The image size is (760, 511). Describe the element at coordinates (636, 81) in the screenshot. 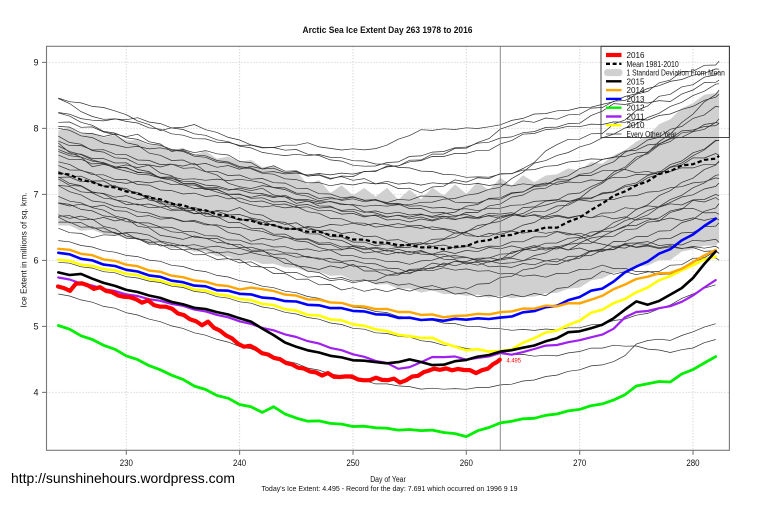

I see `svg-text: 2015` at that location.